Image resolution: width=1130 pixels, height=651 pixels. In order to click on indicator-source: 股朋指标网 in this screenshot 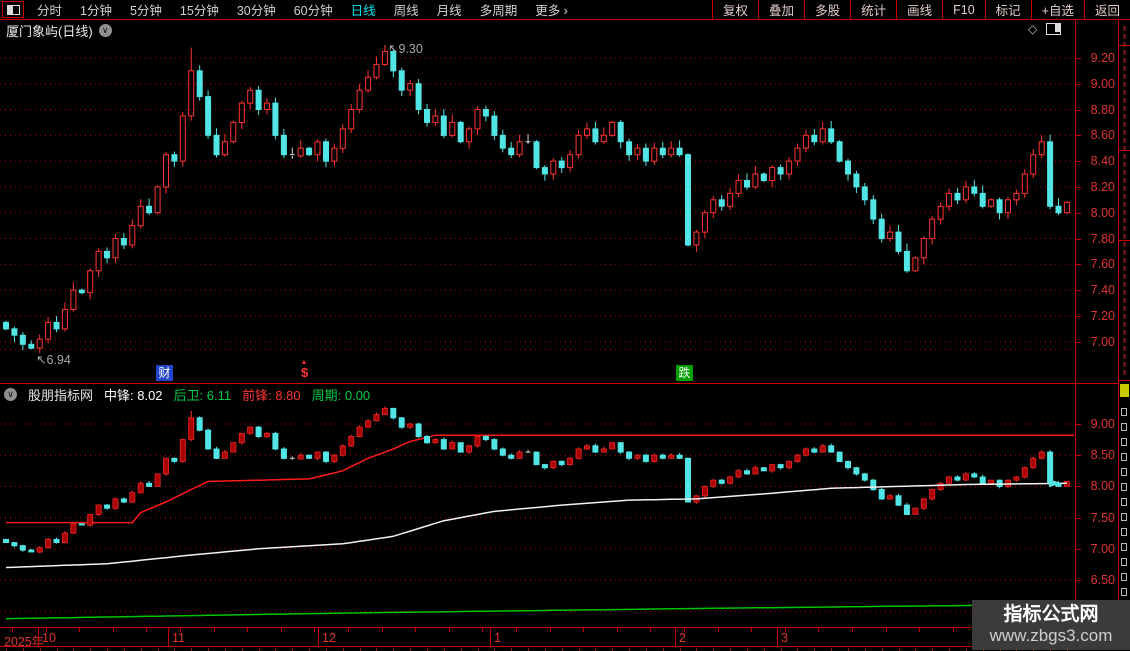, I will do `click(61, 395)`.